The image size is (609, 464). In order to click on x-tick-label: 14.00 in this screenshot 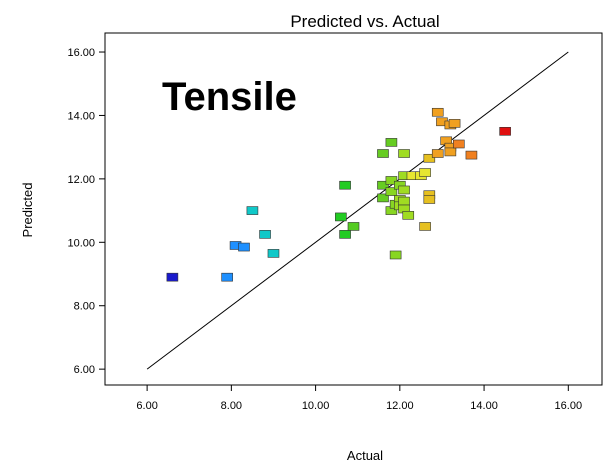, I will do `click(484, 406)`.